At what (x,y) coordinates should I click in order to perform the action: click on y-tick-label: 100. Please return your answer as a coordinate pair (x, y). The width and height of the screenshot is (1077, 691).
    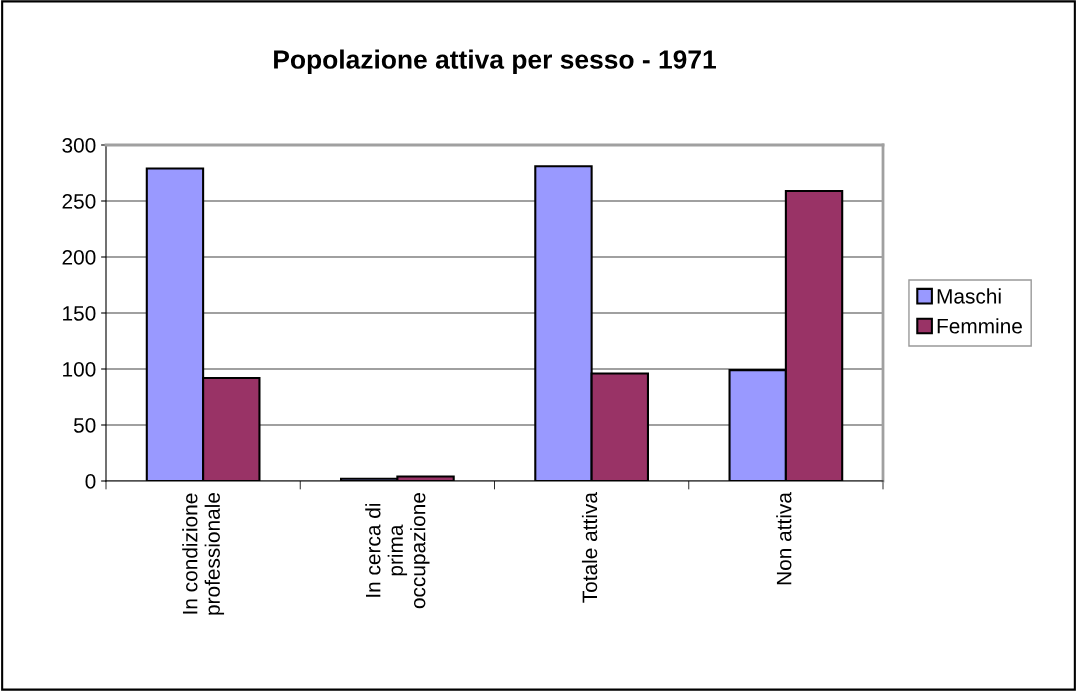
    Looking at the image, I should click on (79, 369).